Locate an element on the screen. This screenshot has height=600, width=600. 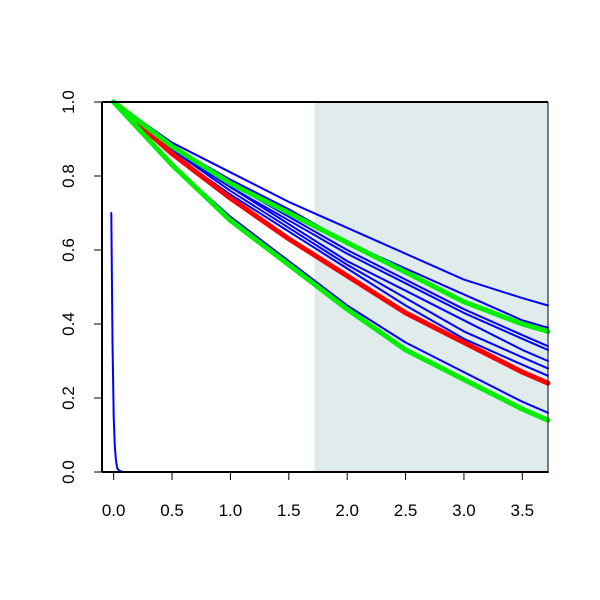
x-tick-label: 2.5 is located at coordinates (406, 510).